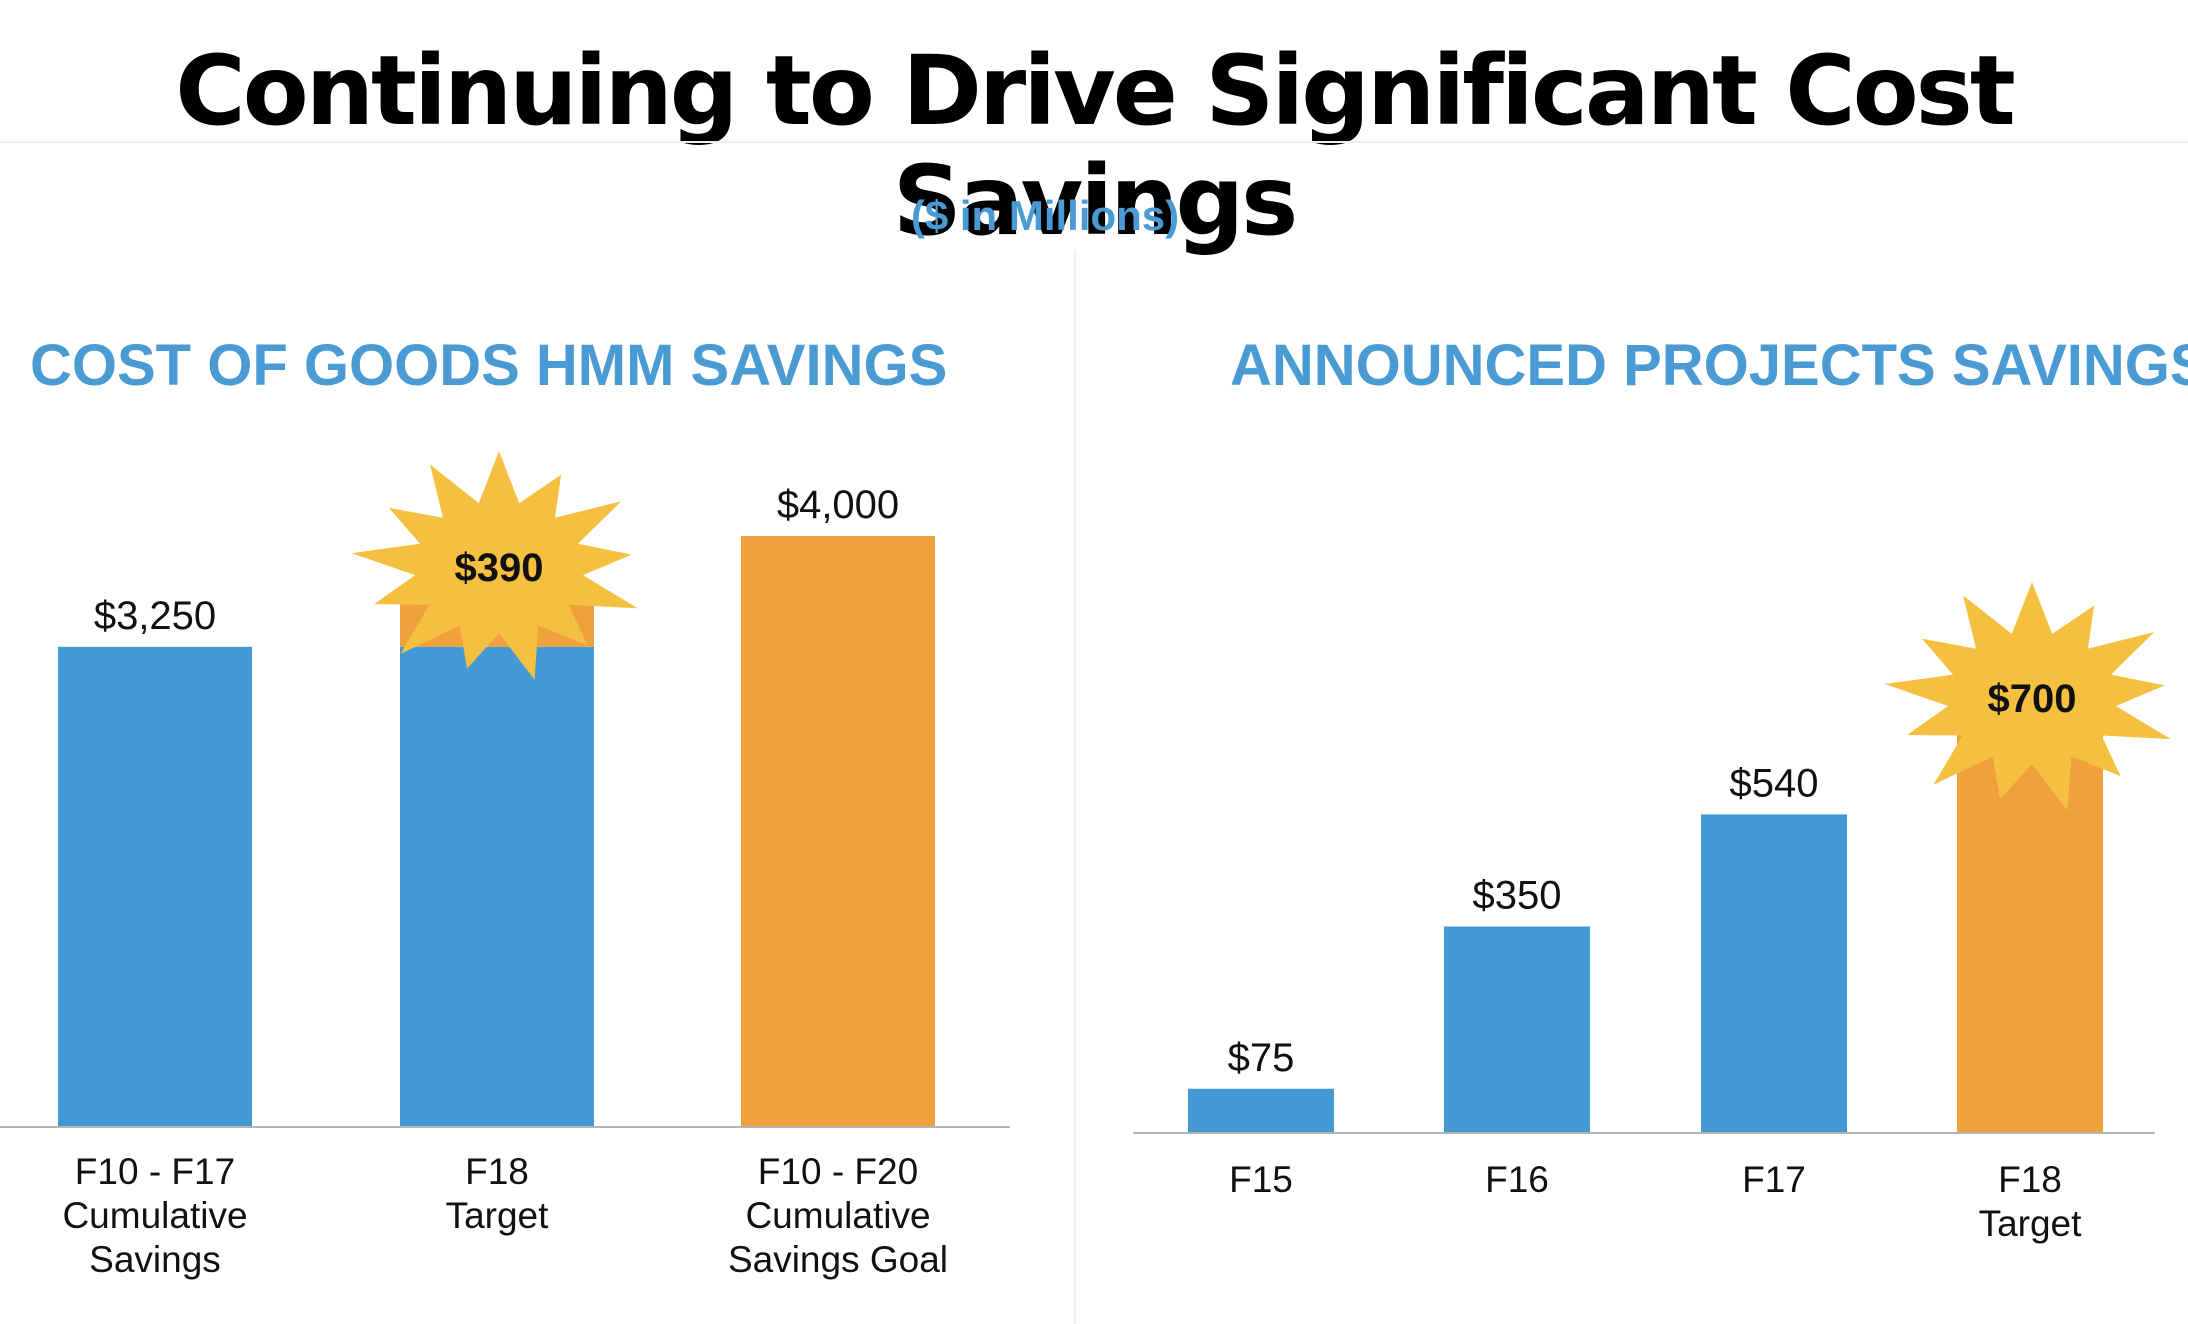  I want to click on bar-value-label: $350, so click(1517, 896).